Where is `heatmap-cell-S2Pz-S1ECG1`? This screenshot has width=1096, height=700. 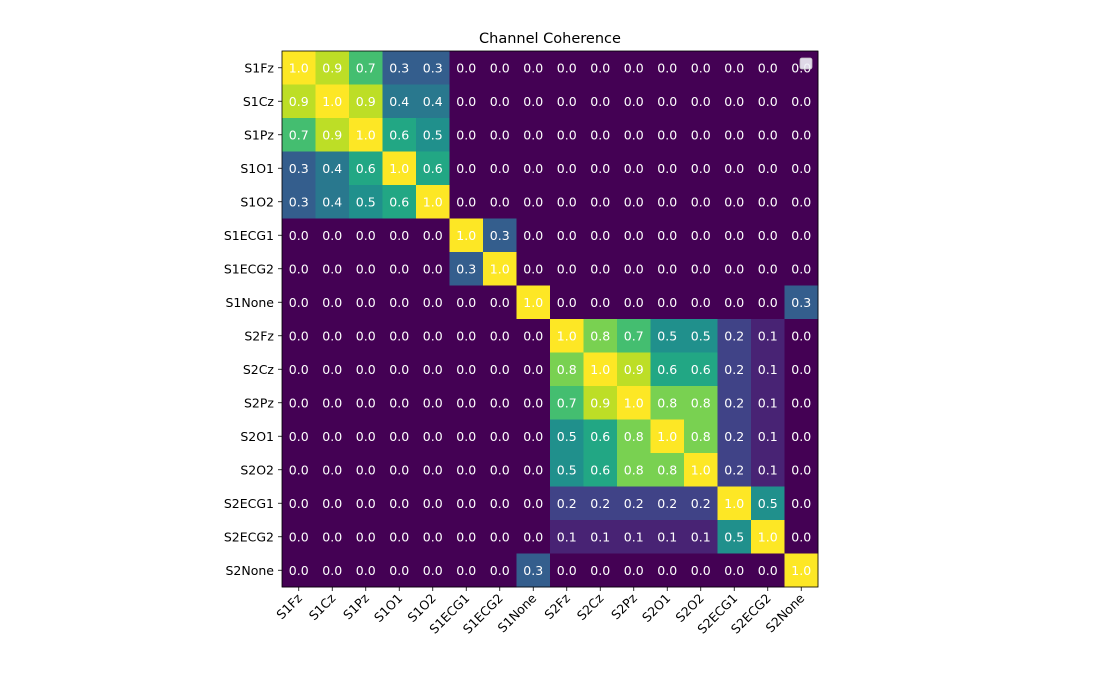 heatmap-cell-S2Pz-S1ECG1 is located at coordinates (466, 403).